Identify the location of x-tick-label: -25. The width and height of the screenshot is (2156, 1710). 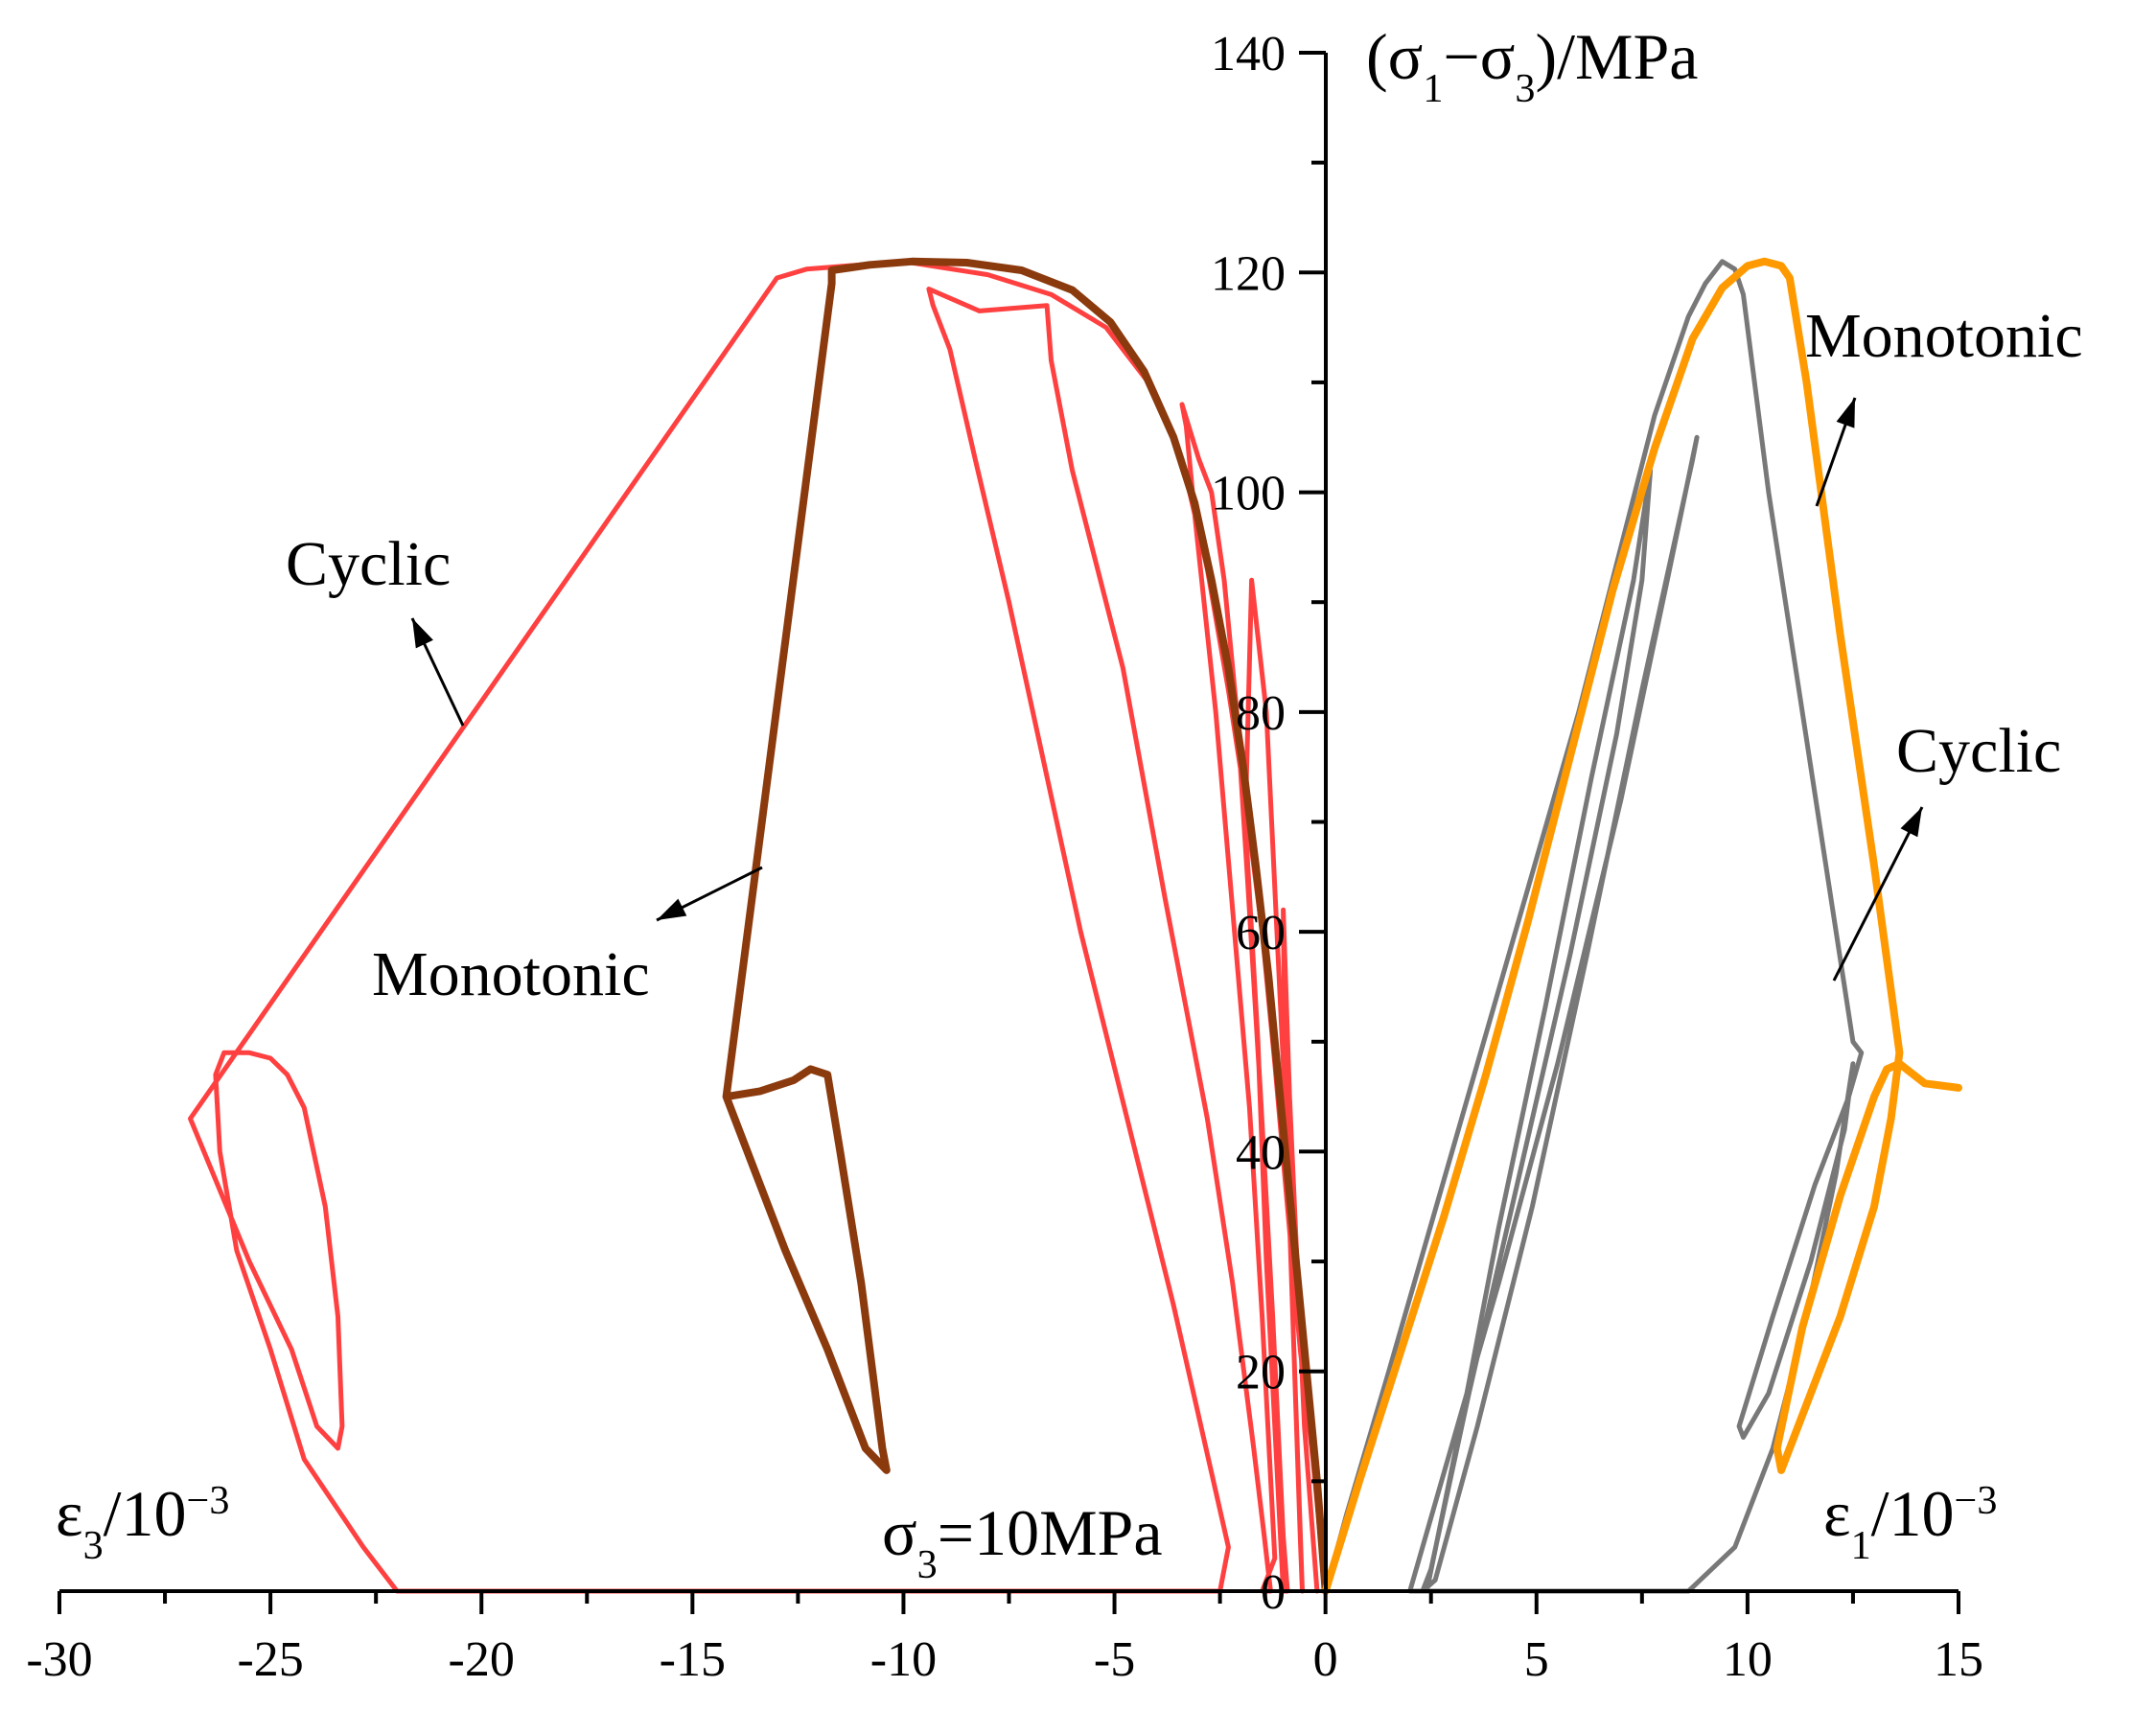
(270, 1659).